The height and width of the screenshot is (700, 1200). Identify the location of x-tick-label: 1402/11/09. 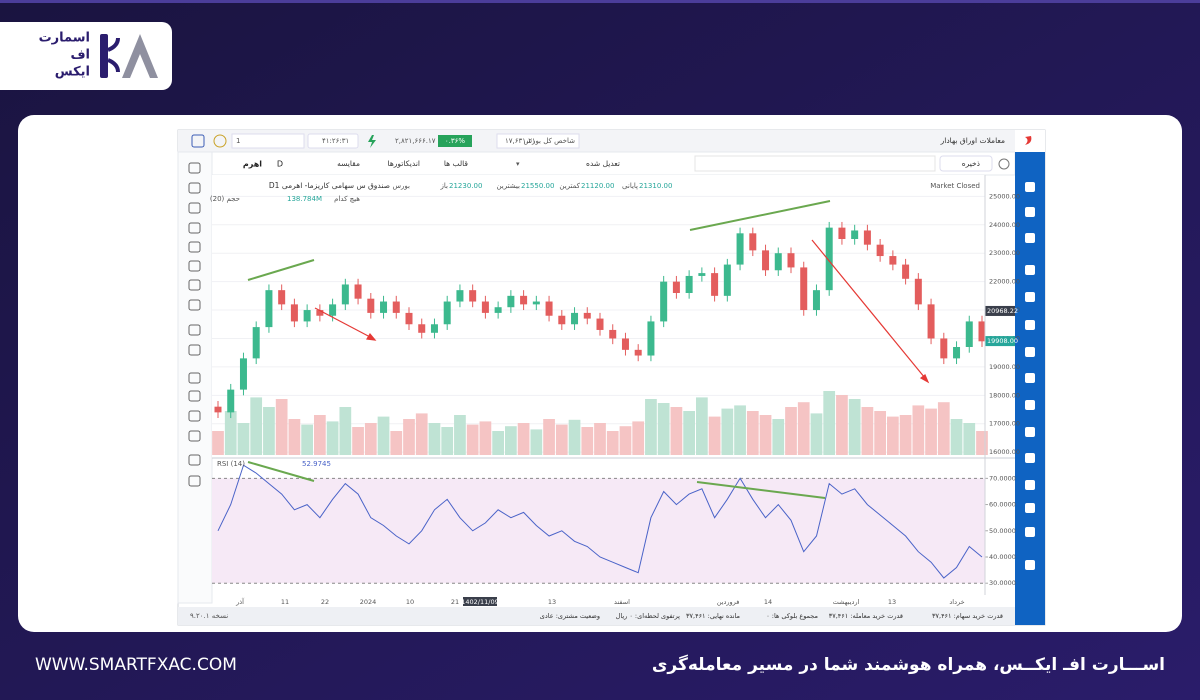
(479, 602).